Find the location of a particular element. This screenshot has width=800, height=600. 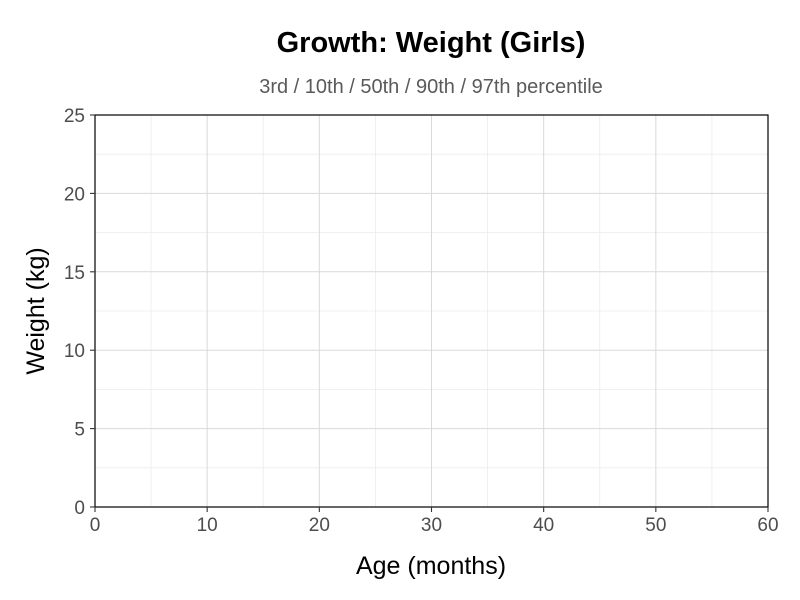

y-tick-label: 20 is located at coordinates (74, 194).